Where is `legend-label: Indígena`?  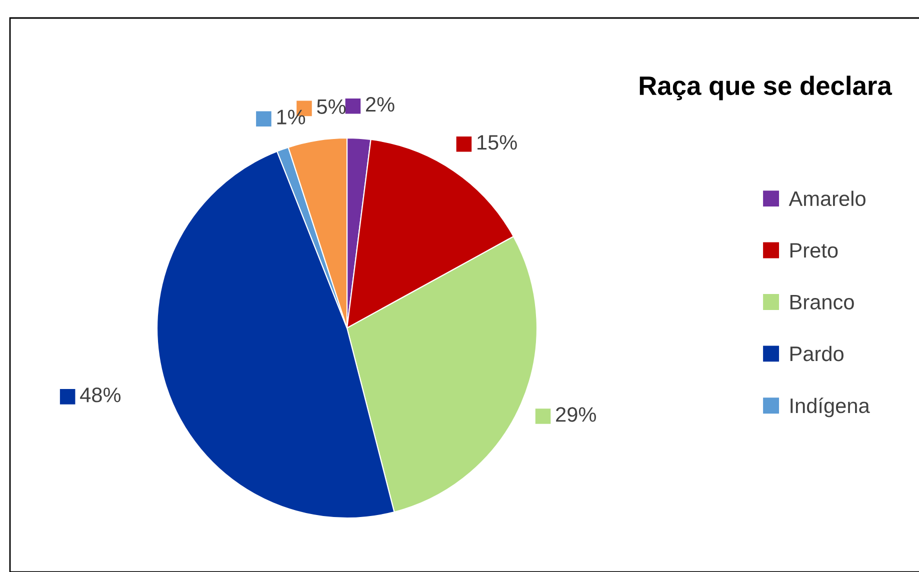
legend-label: Indígena is located at coordinates (830, 408).